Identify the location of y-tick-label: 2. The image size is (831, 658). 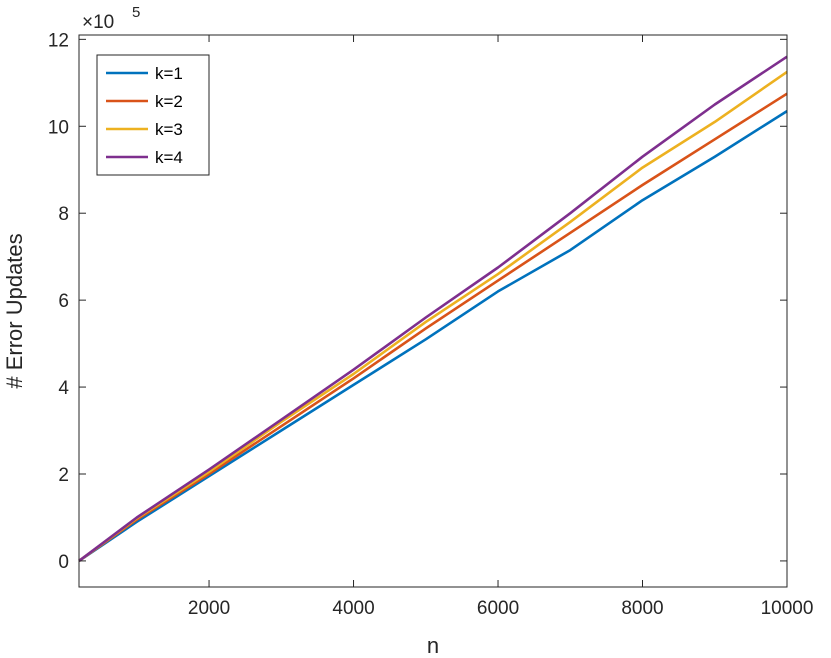
(63, 475).